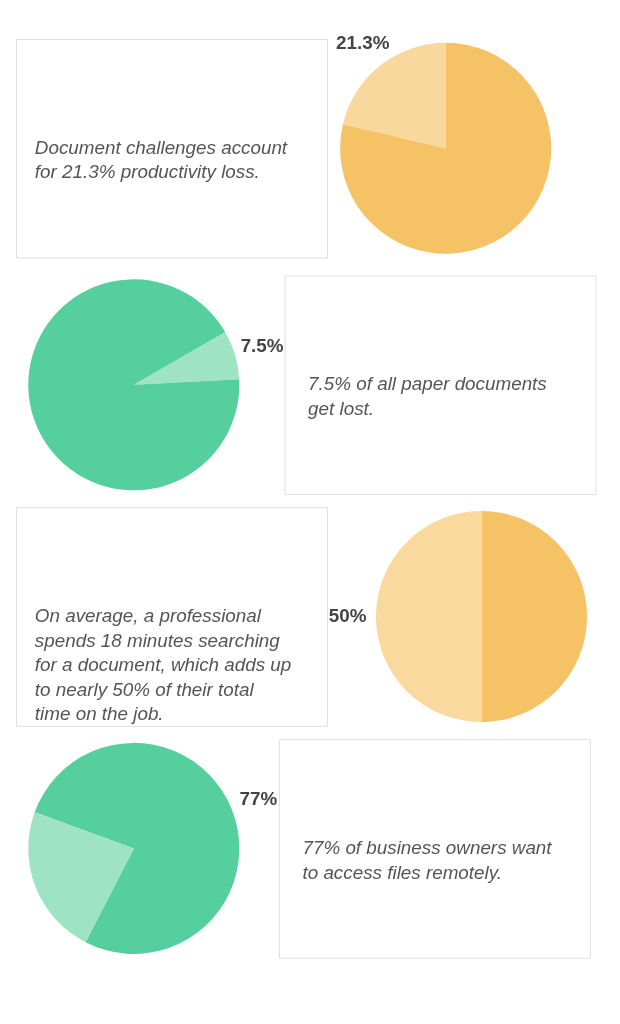 The image size is (620, 1024). Describe the element at coordinates (362, 43) in the screenshot. I see `data-label: 21.3%` at that location.